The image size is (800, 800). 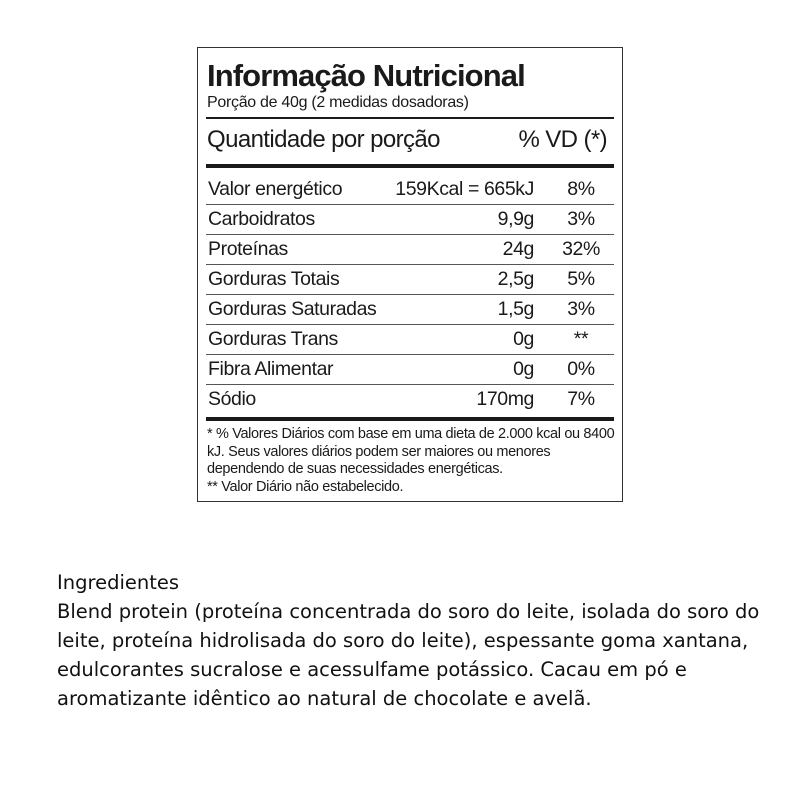 What do you see at coordinates (581, 369) in the screenshot?
I see `nutrient-vd: 0%` at bounding box center [581, 369].